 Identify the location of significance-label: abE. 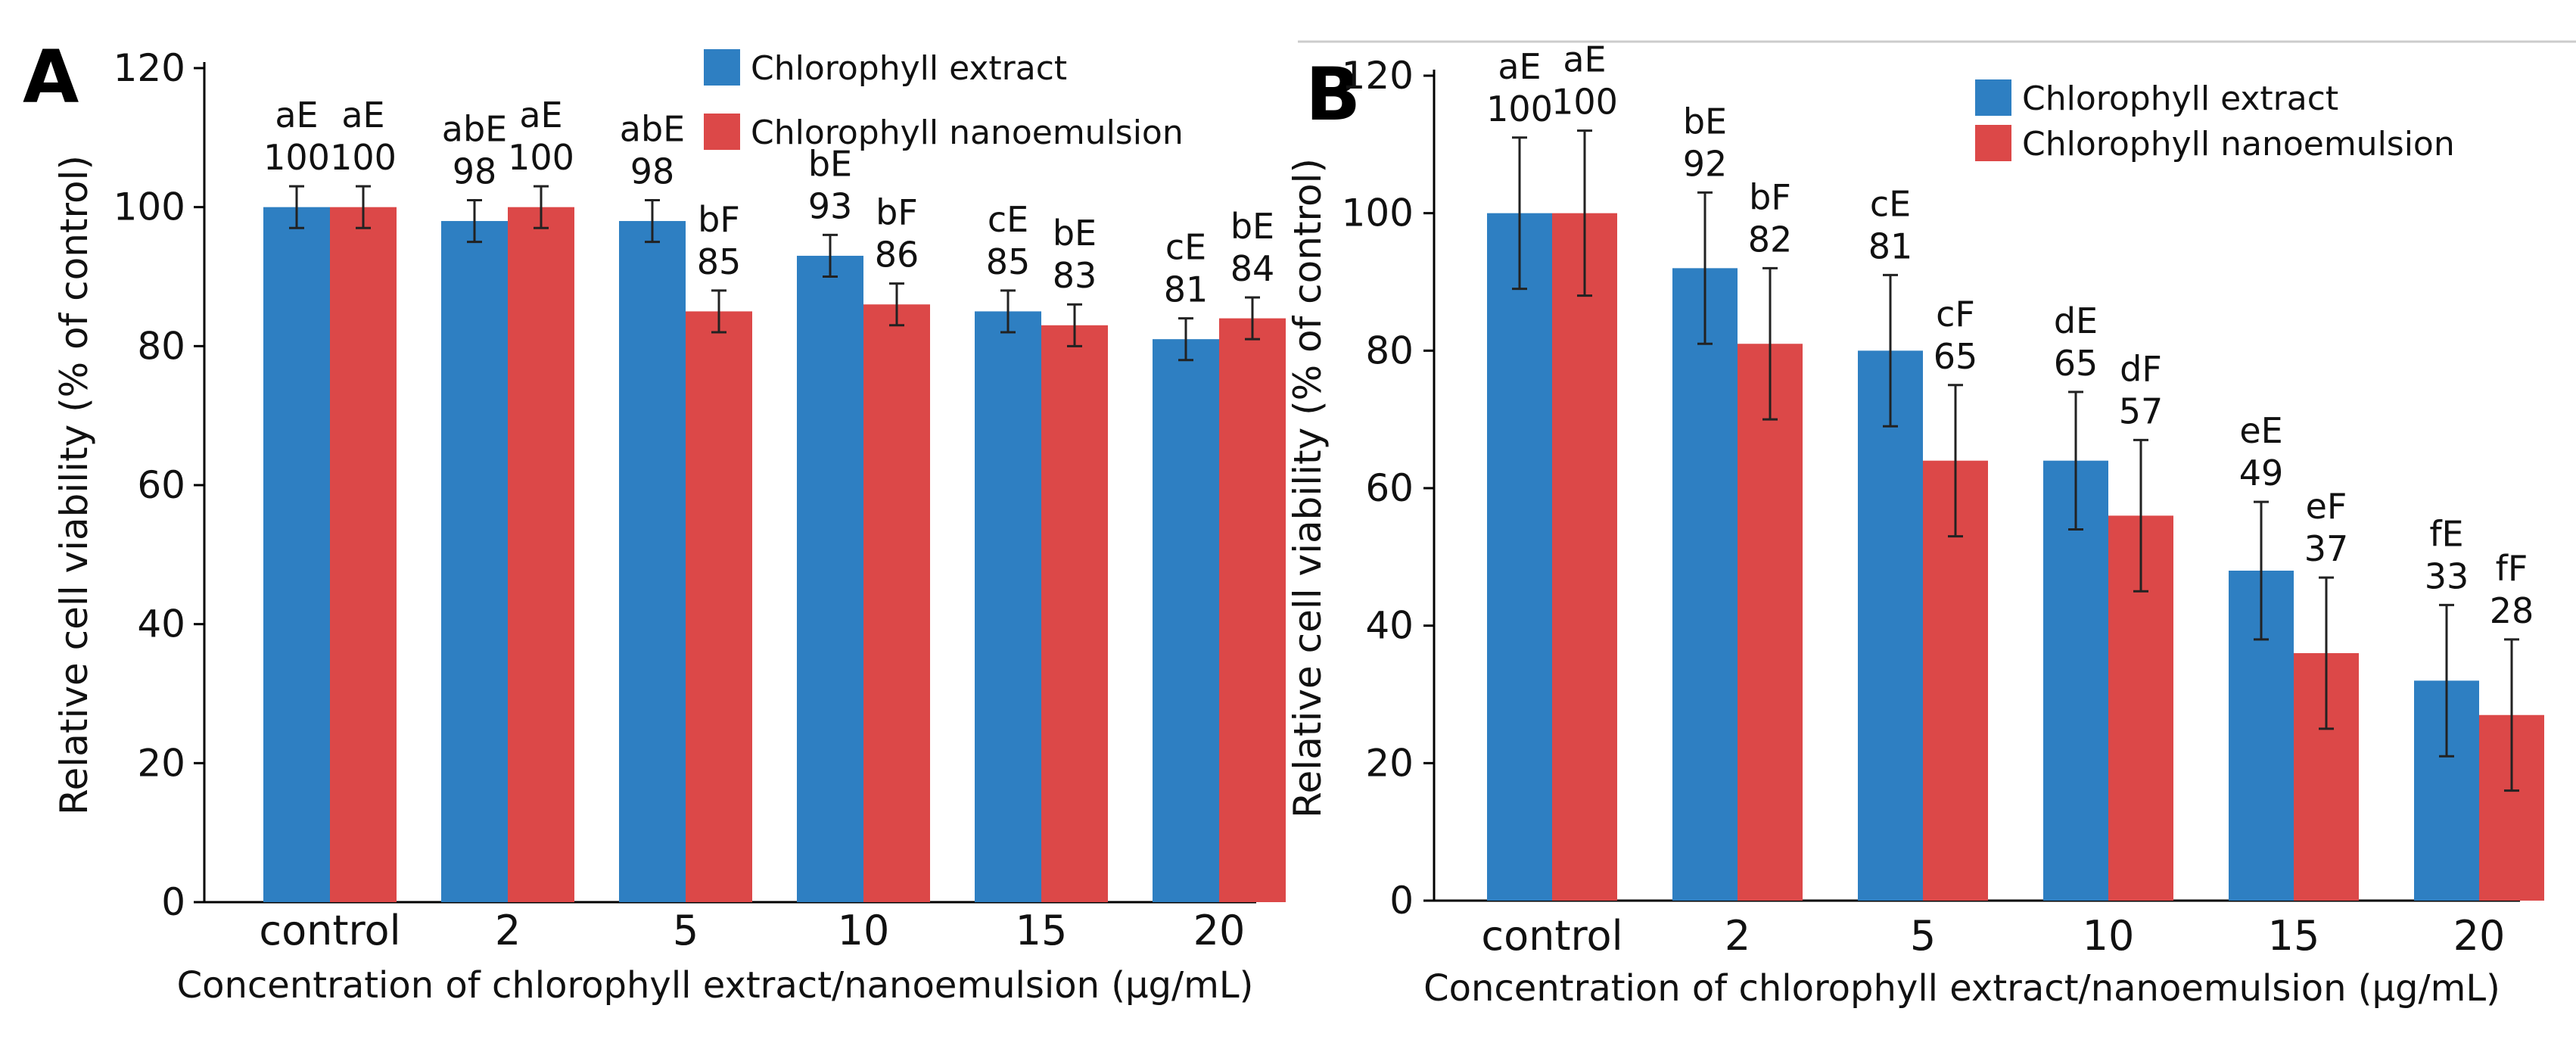
(653, 128).